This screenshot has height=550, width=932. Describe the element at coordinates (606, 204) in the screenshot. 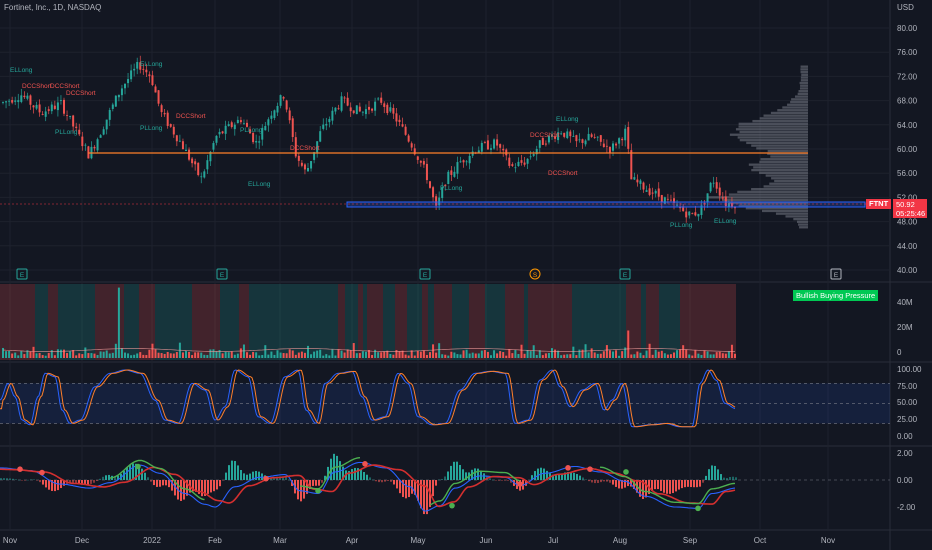

I see `demand-zone` at that location.